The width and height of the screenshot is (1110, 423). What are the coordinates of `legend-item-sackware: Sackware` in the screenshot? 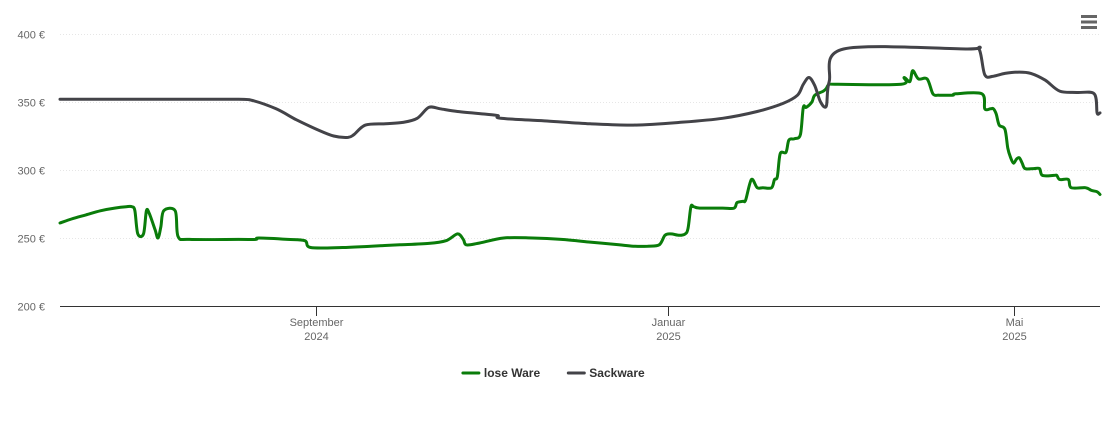 It's located at (605, 373).